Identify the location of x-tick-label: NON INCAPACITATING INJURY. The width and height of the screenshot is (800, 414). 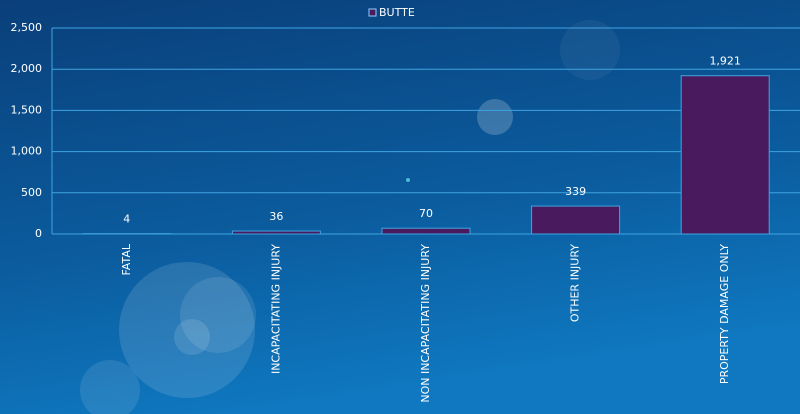
(425, 323).